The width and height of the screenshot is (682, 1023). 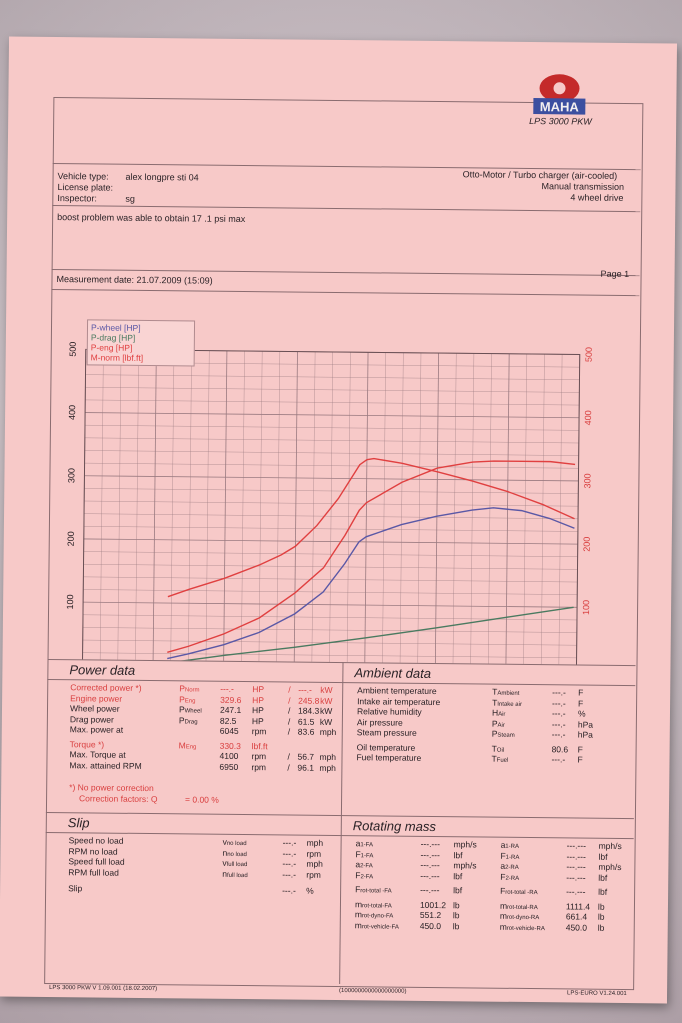 I want to click on ambient-row-label: Fuel temperature, so click(x=389, y=757).